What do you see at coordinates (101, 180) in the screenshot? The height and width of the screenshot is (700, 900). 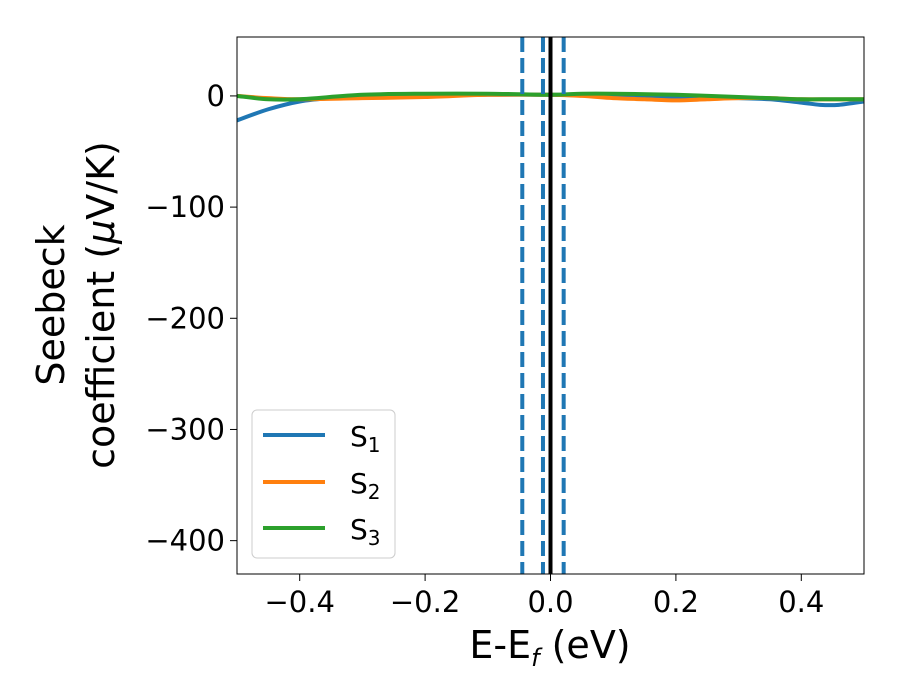 I see `y-axis-title-suffix: V/K)` at bounding box center [101, 180].